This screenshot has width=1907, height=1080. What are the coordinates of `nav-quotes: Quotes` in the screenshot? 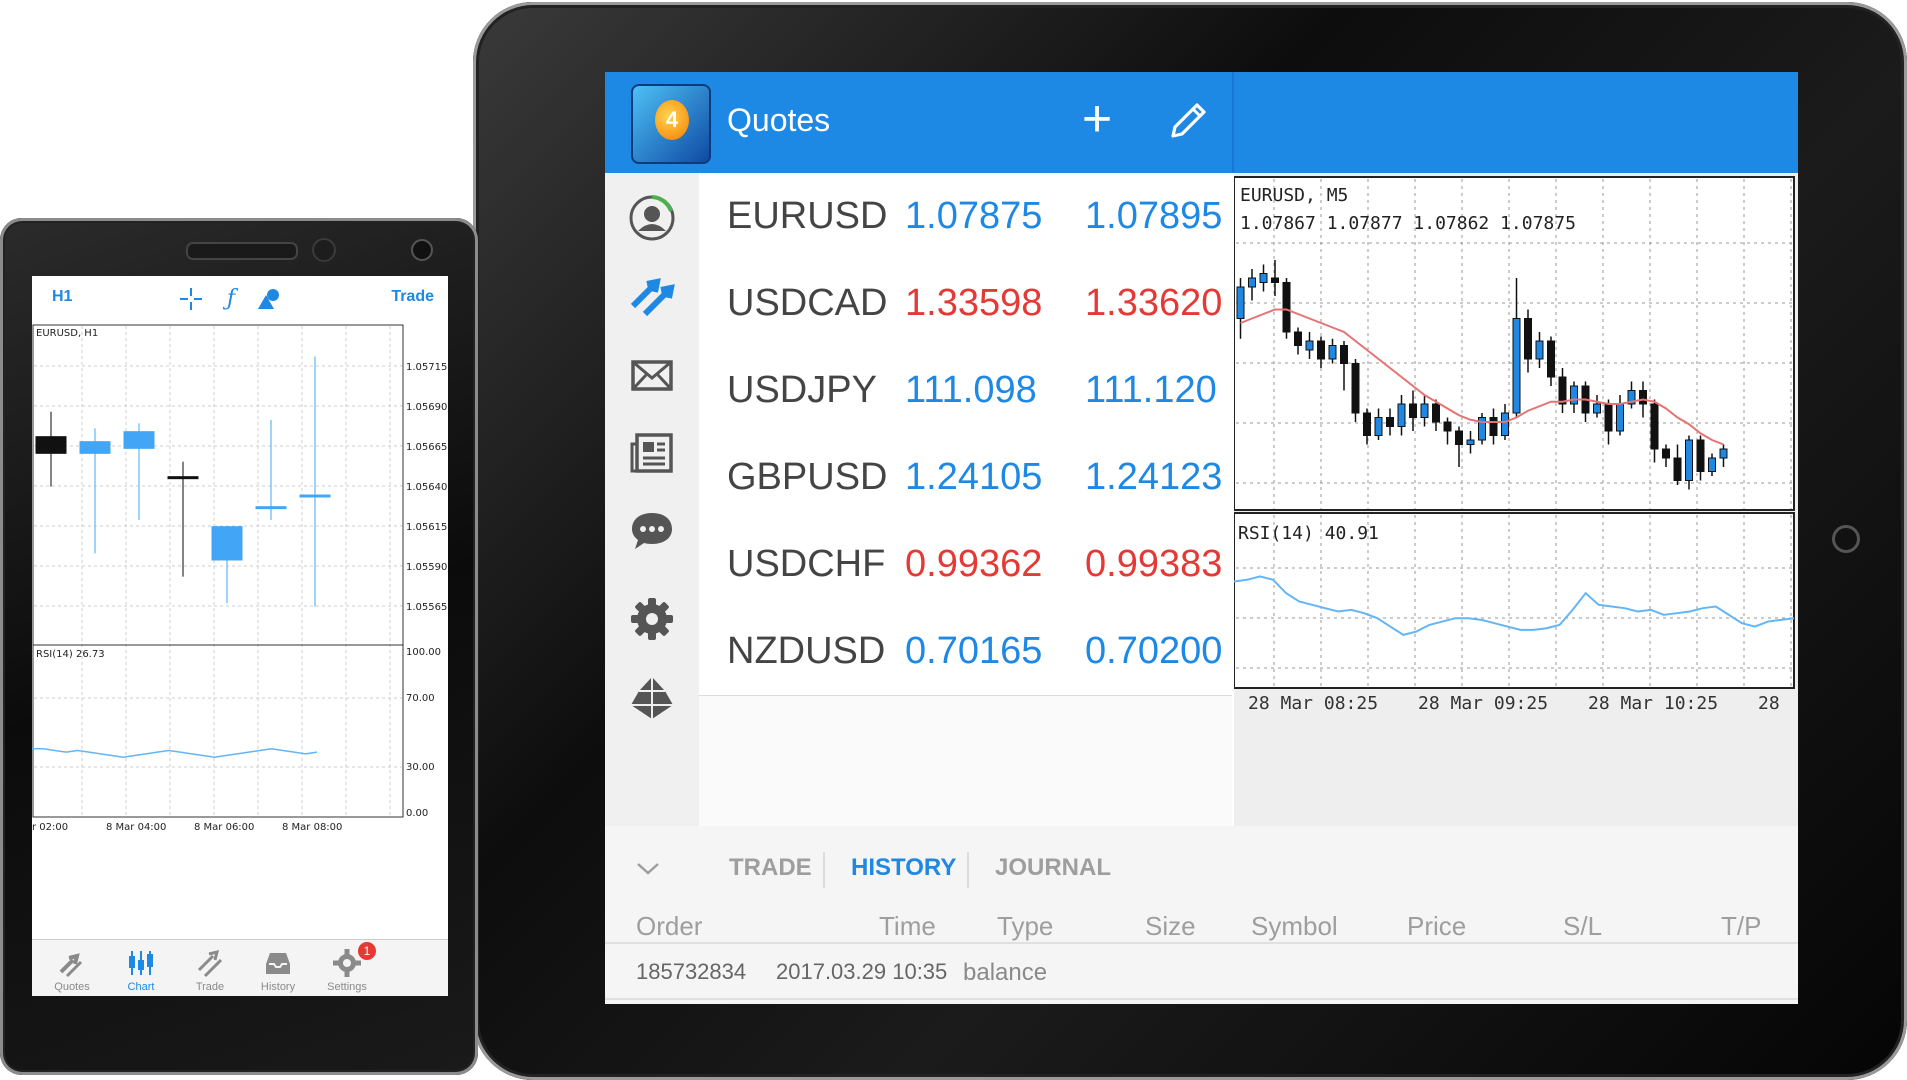 It's located at (72, 970).